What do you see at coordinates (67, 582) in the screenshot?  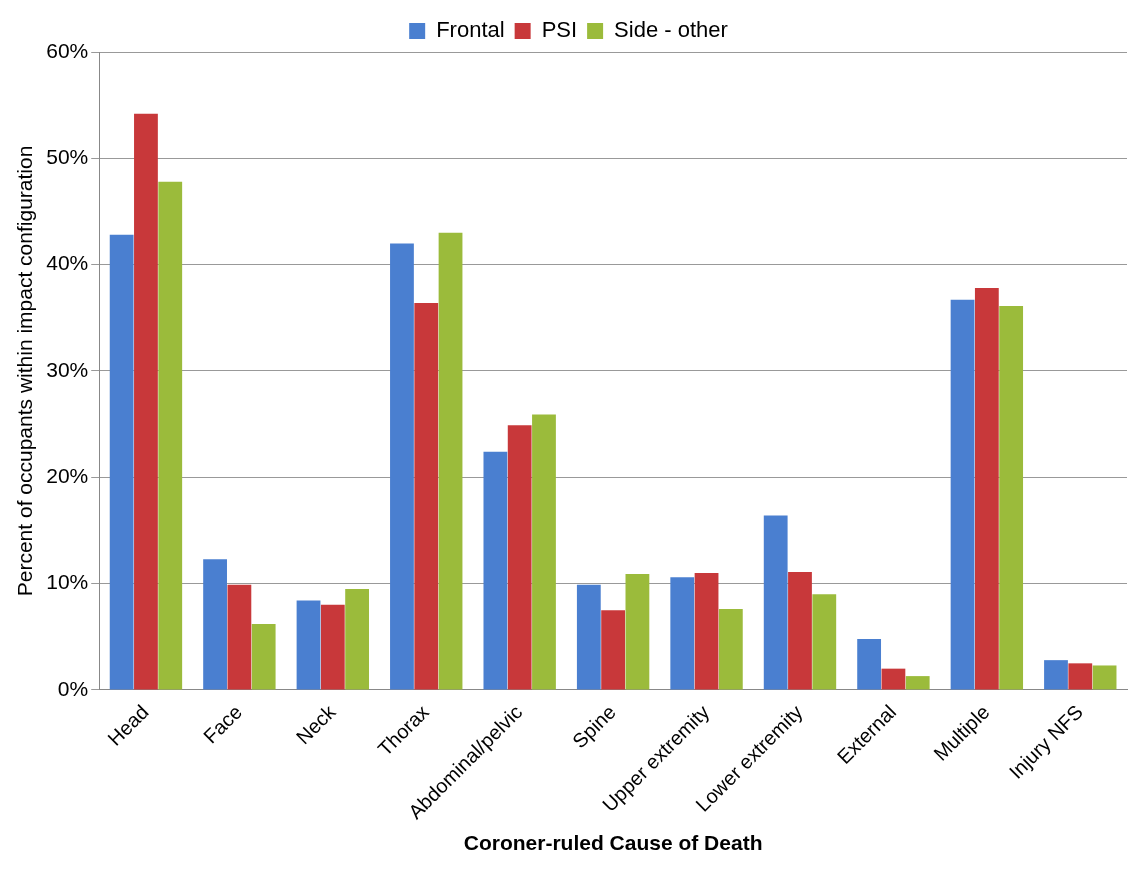 I see `y-tick-label: 10%` at bounding box center [67, 582].